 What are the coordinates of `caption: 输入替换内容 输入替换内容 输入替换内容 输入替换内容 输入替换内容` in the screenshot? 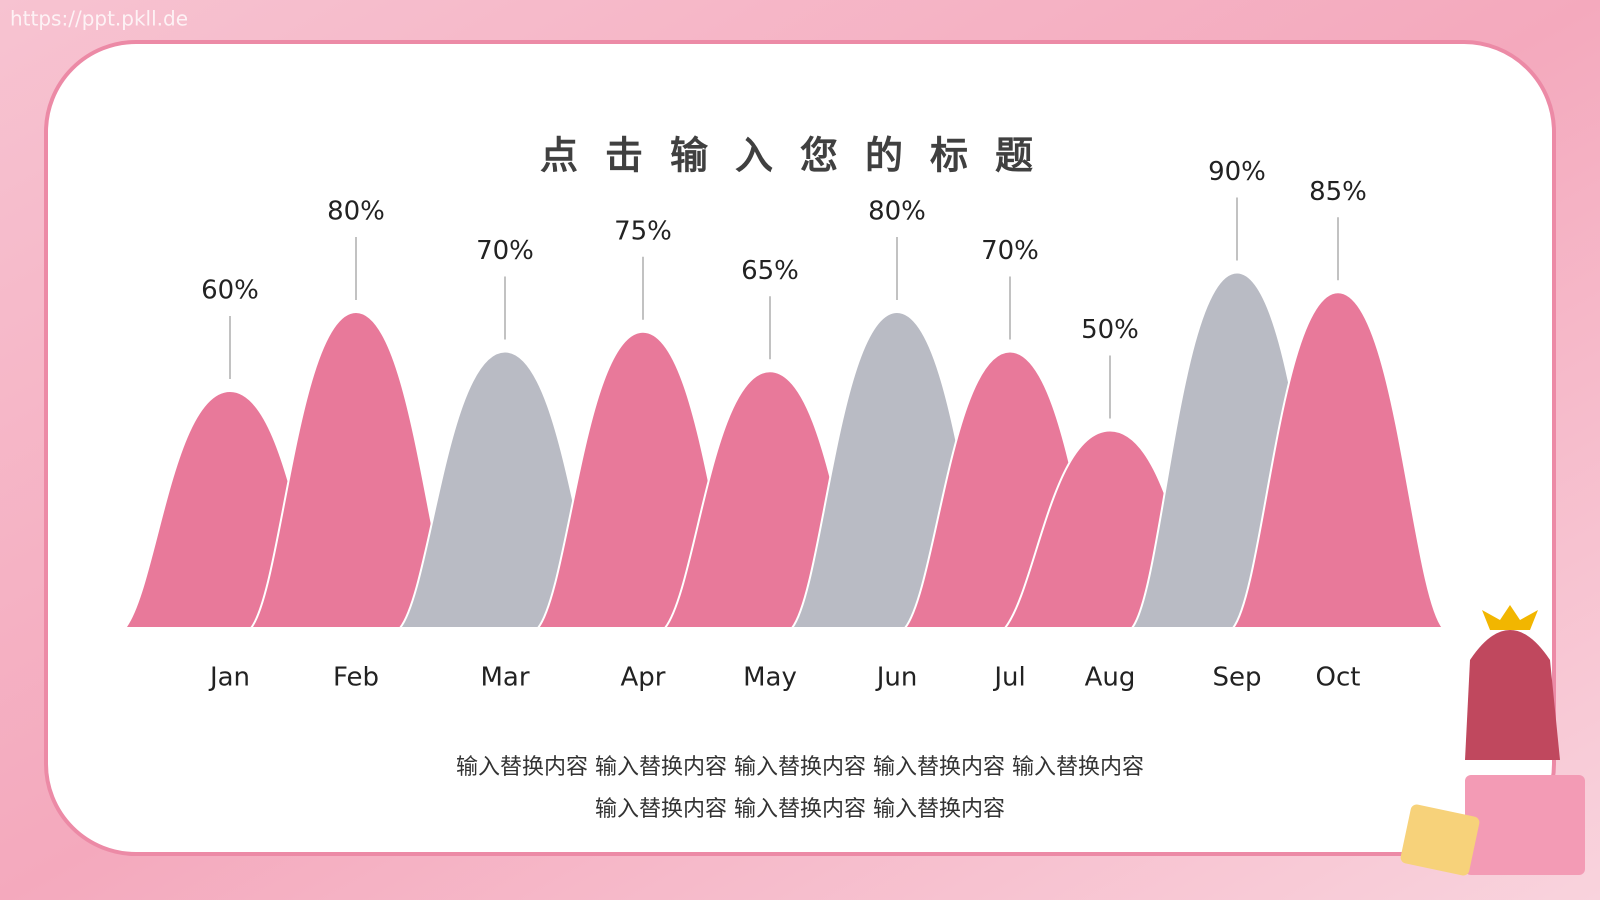 It's located at (800, 767).